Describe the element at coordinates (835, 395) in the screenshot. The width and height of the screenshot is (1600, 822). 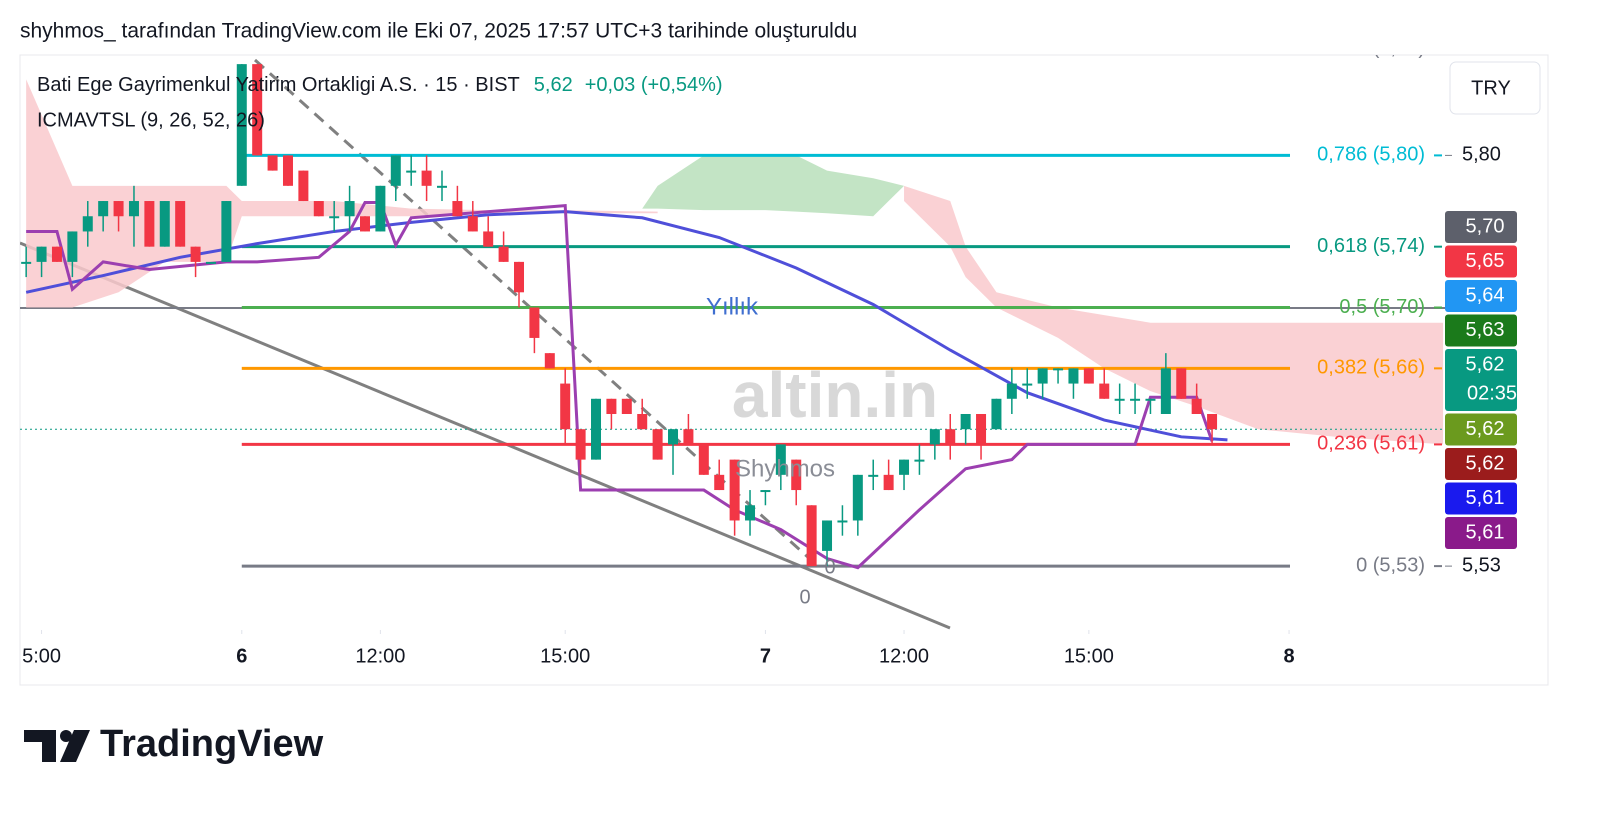
I see `annotation: altin.in` at that location.